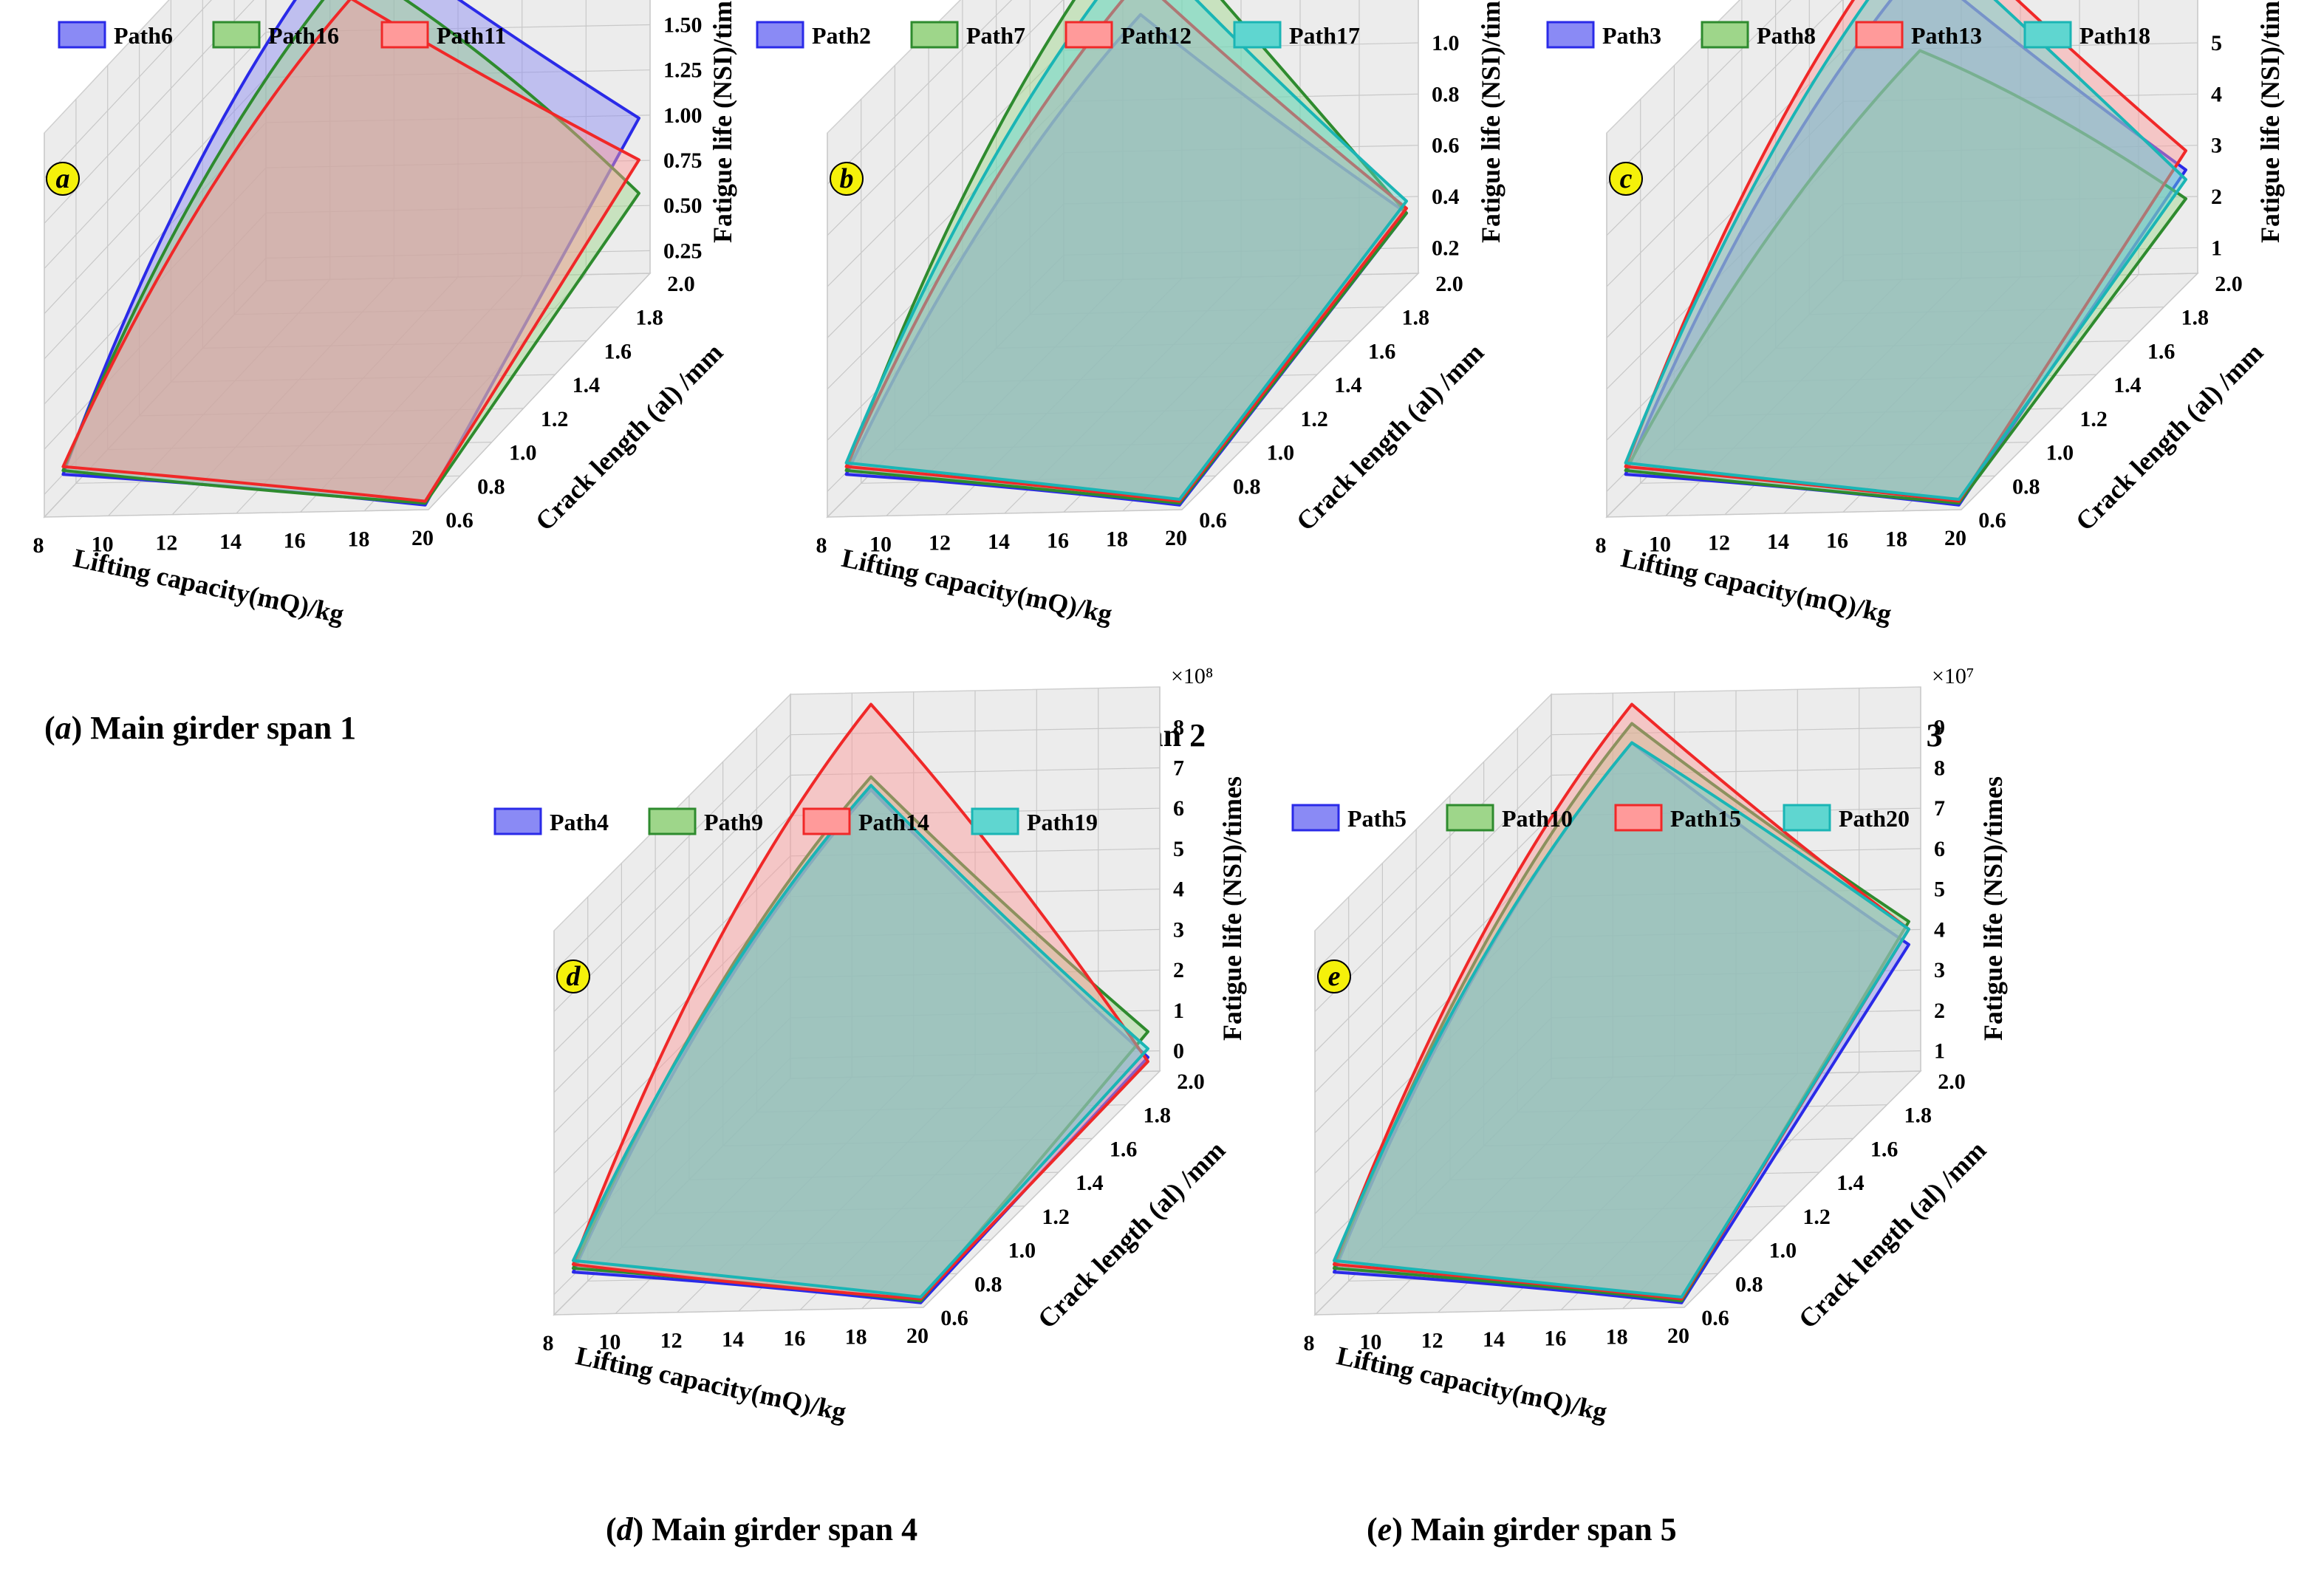  Describe the element at coordinates (574, 976) in the screenshot. I see `panel-badge-letter: d` at that location.